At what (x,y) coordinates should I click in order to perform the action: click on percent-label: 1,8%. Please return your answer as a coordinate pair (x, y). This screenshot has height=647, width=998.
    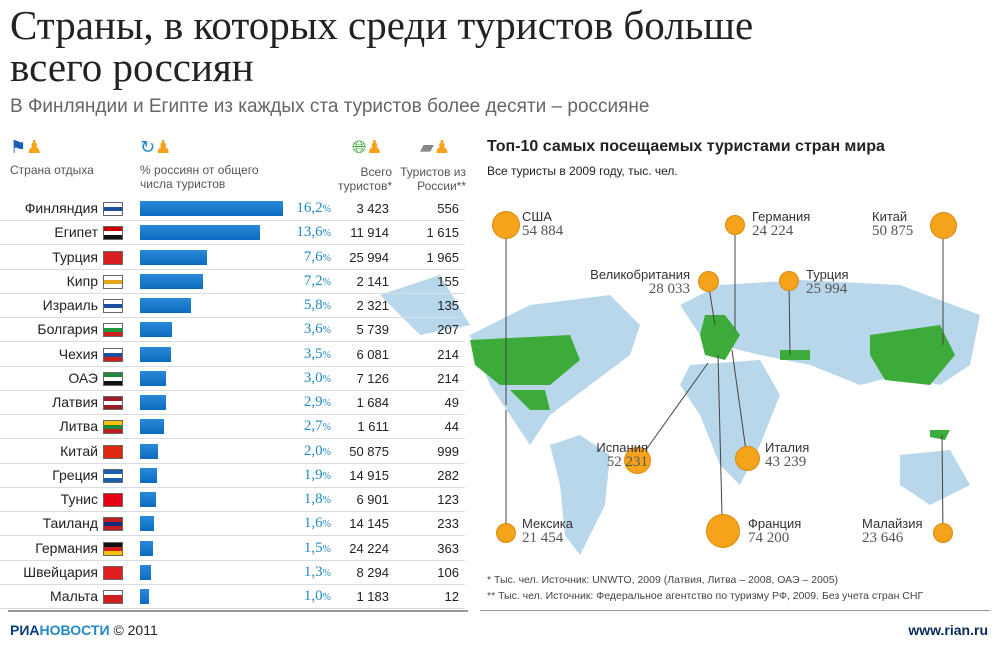
    Looking at the image, I should click on (317, 499).